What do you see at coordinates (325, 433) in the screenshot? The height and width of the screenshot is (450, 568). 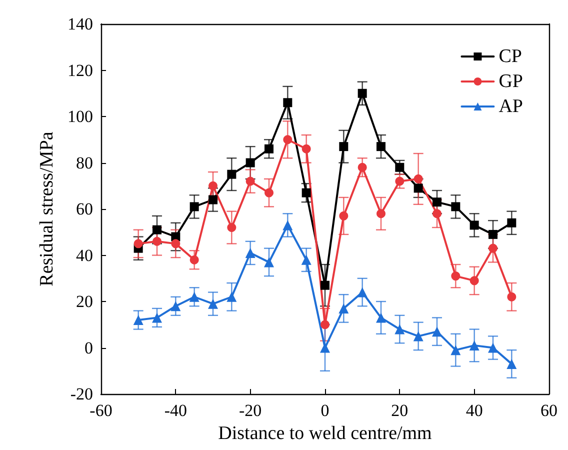 I see `x-axis-title: Distance to weld centre/mm` at bounding box center [325, 433].